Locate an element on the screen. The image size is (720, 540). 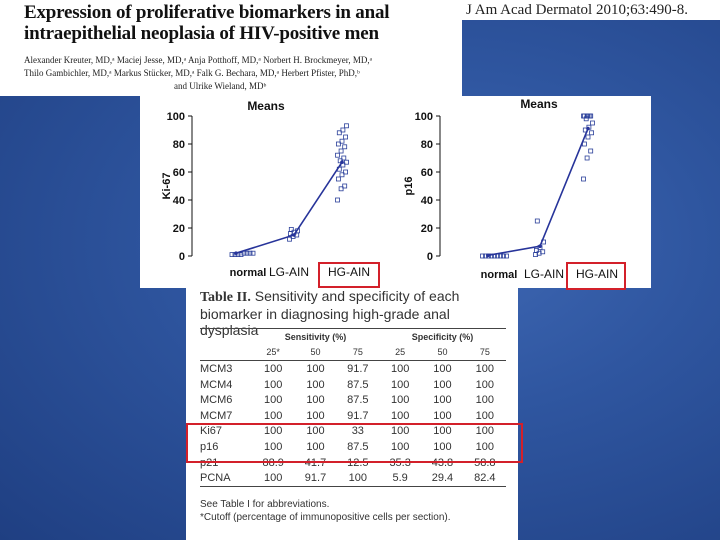
cutoff-header-row: 25* 50 75 25 50 75 is located at coordinates (353, 353).